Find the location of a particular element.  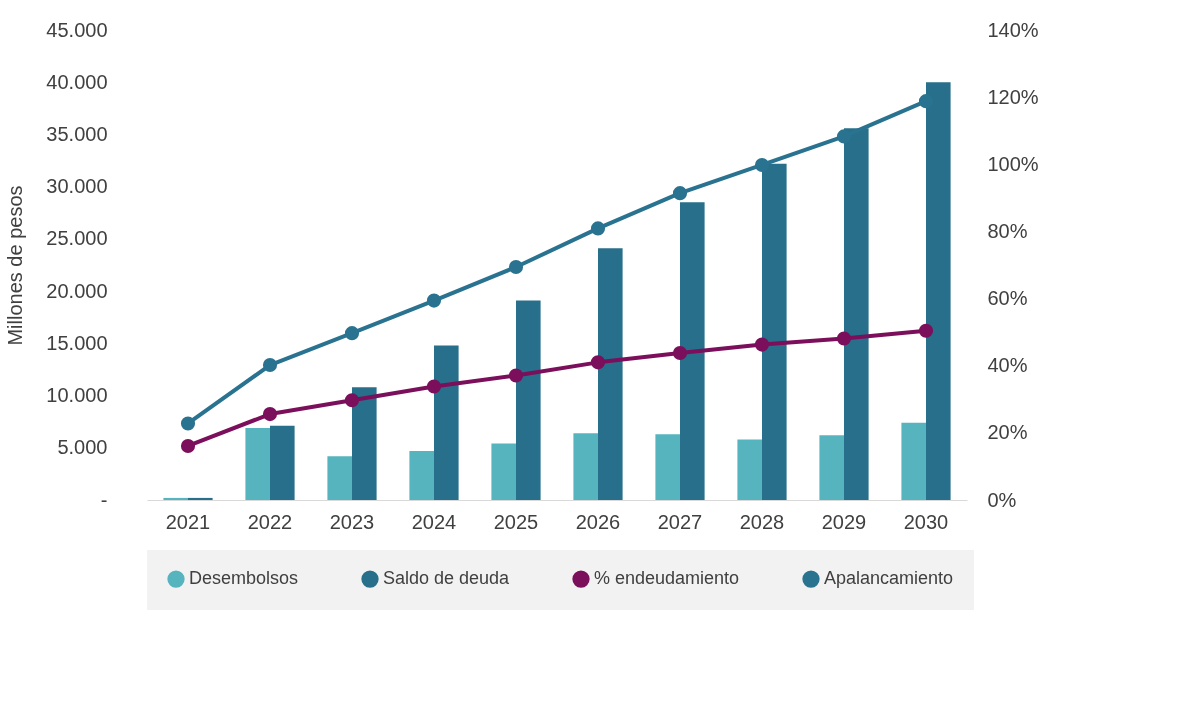

y-tick-label: 10.000 is located at coordinates (77, 395).